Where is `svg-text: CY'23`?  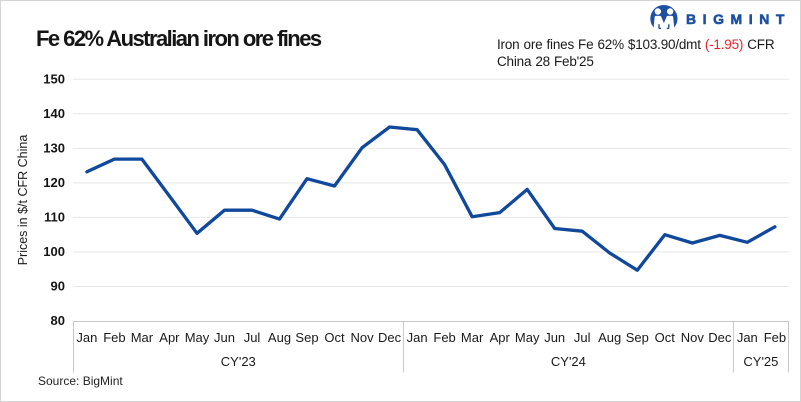
svg-text: CY'23 is located at coordinates (238, 361).